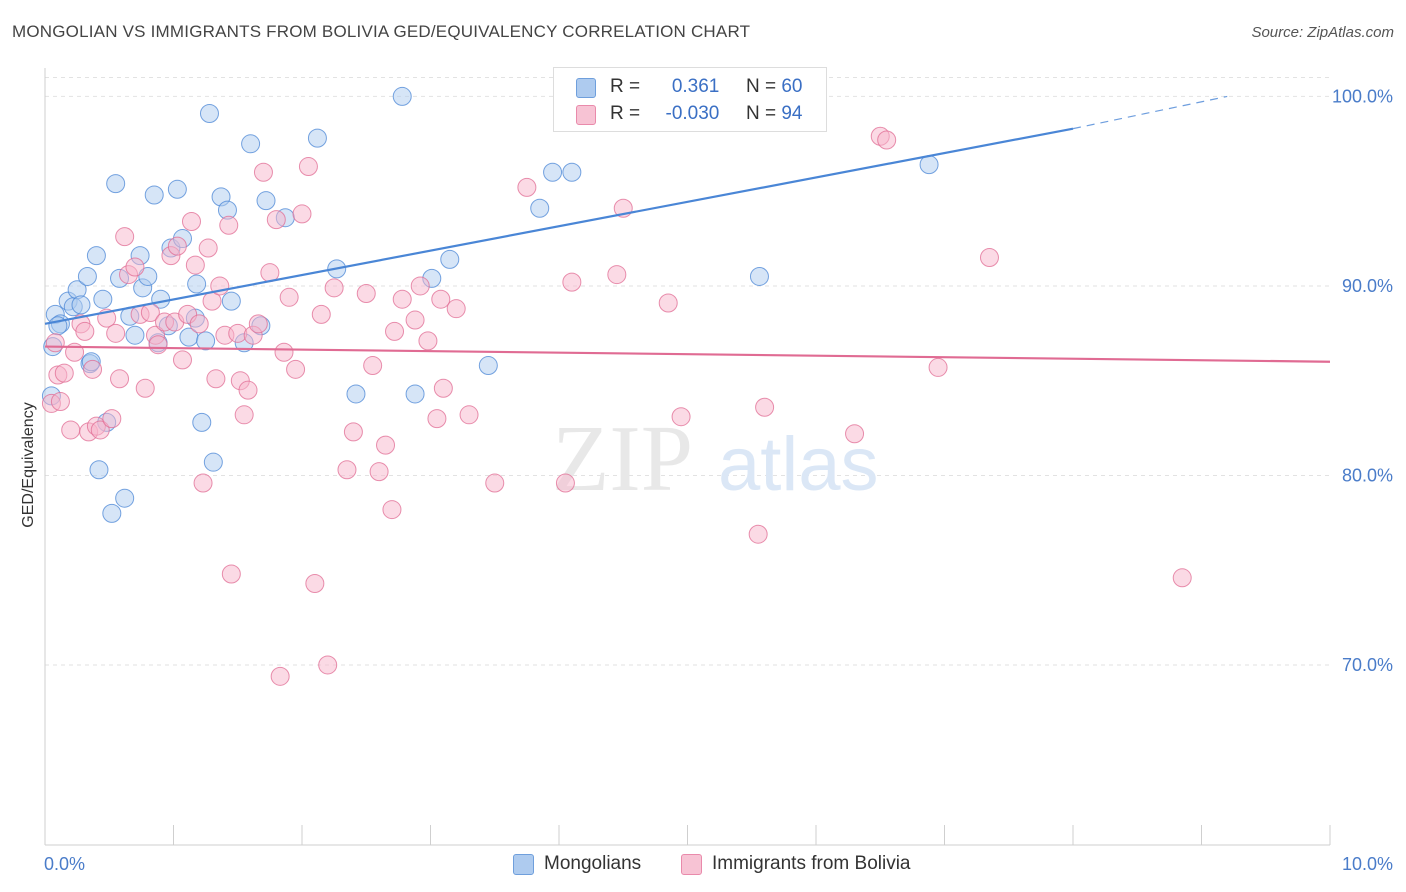 The width and height of the screenshot is (1406, 892). I want to click on bottom-legend-swatch-bolivia, so click(691, 864).